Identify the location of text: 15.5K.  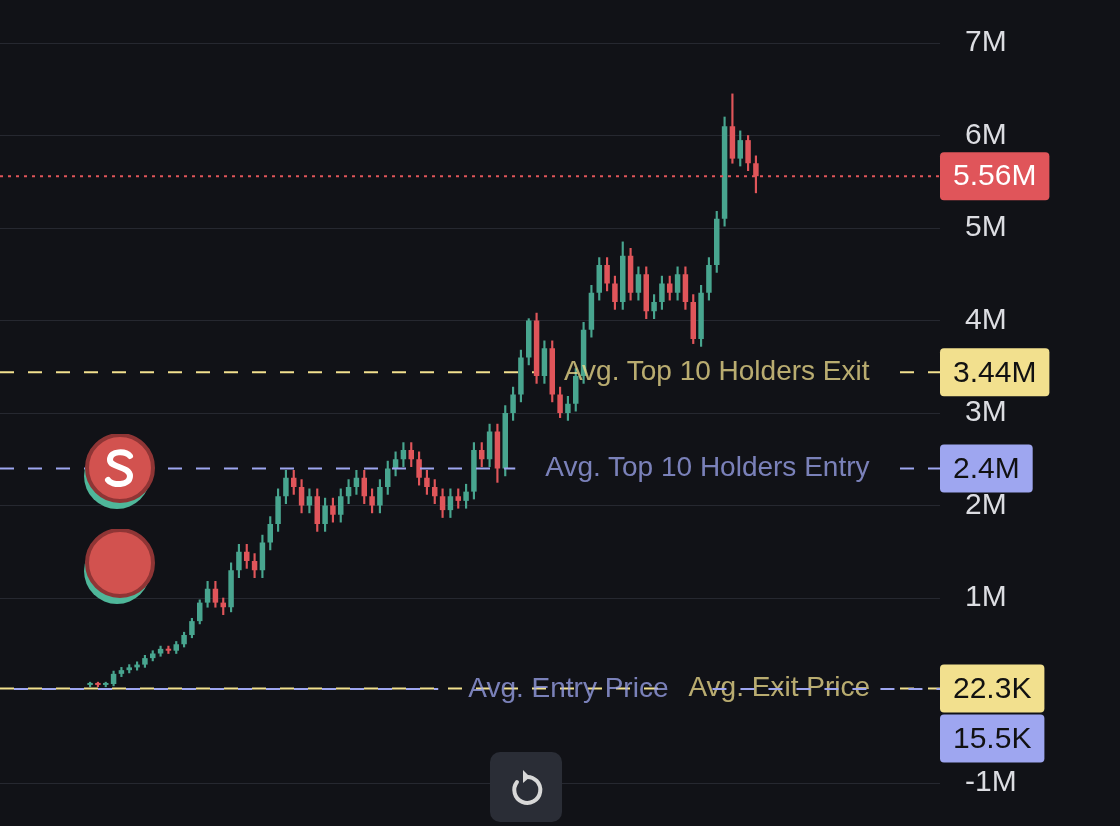
(992, 737).